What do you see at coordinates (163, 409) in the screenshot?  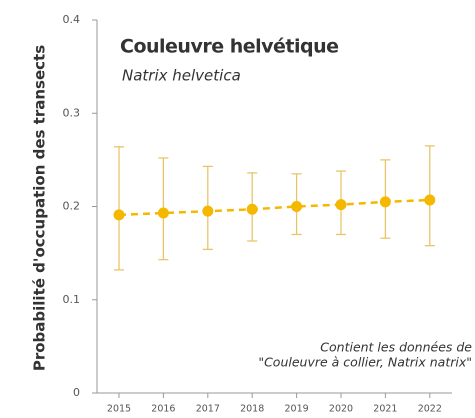 I see `x-tick-label: 2016` at bounding box center [163, 409].